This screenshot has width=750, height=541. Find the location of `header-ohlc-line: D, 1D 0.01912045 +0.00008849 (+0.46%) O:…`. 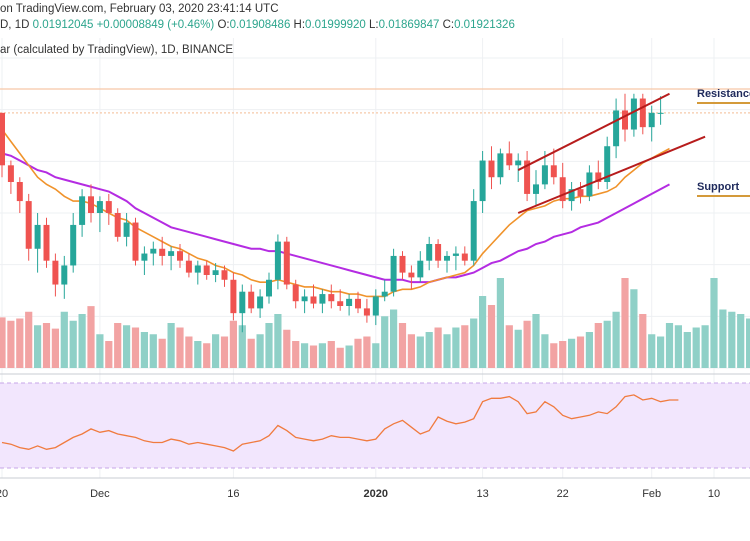

header-ohlc-line: D, 1D 0.01912045 +0.00008849 (+0.46%) O:… is located at coordinates (257, 25).